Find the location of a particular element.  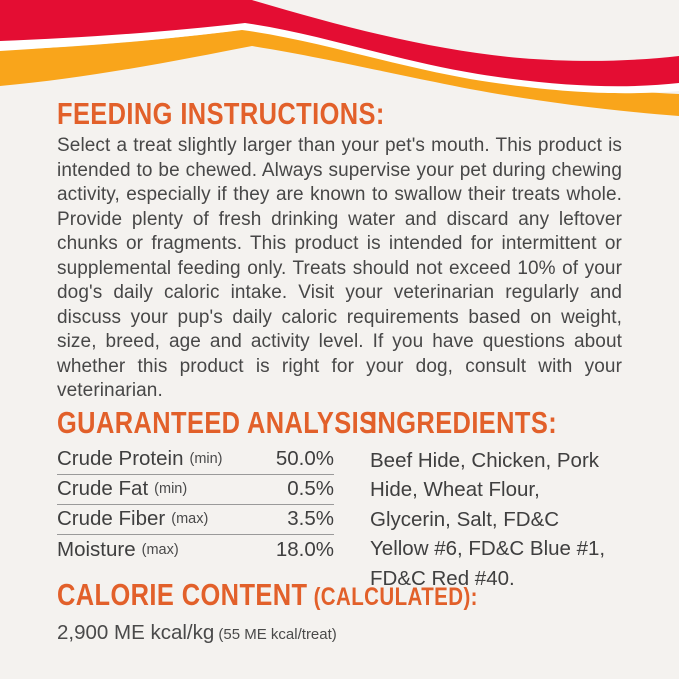

ingredients-heading: INGREDIENTS: is located at coordinates (464, 422).